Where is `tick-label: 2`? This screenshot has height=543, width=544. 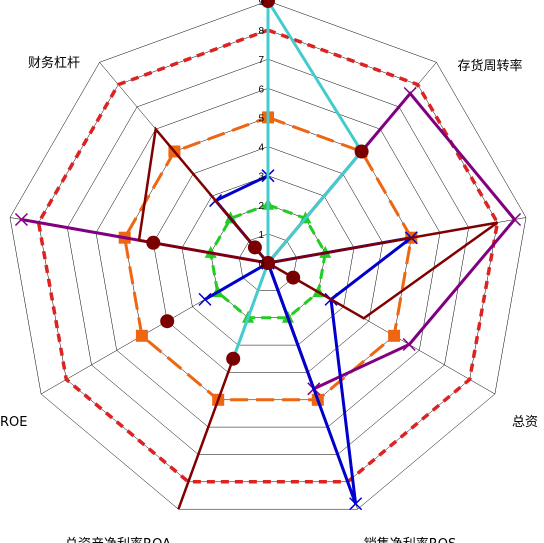 tick-label: 2 is located at coordinates (261, 206).